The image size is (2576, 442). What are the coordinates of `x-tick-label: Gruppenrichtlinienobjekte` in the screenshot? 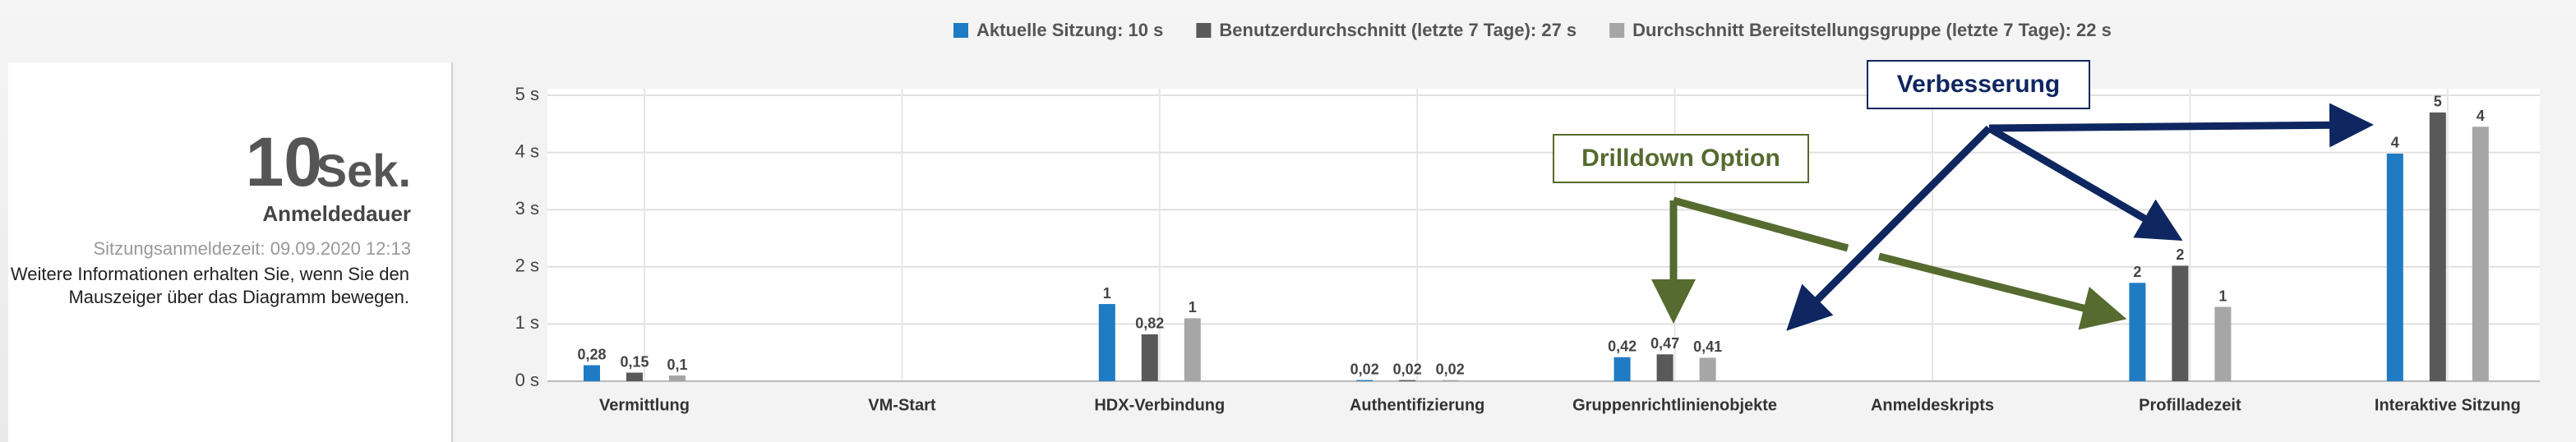 It's located at (1674, 405).